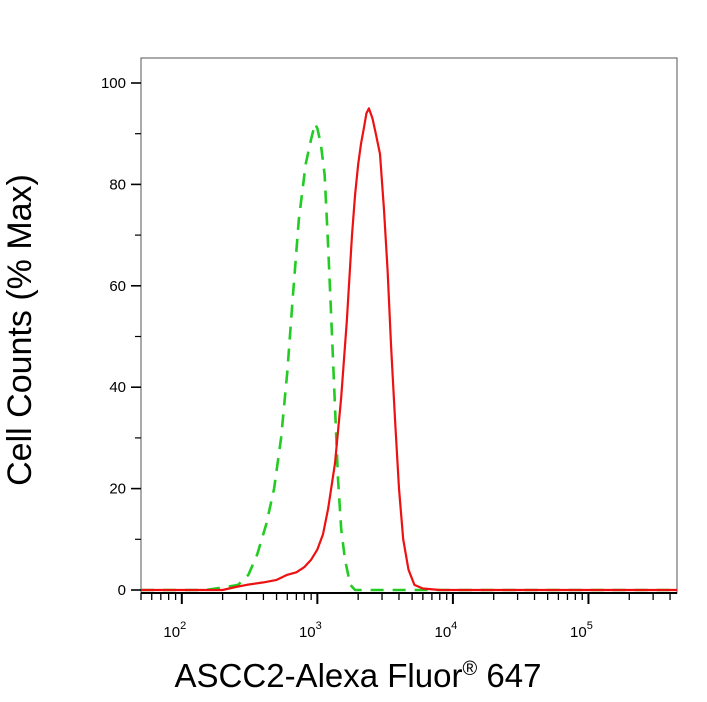 This screenshot has height=702, width=707. What do you see at coordinates (117, 387) in the screenshot?
I see `y-tick-label: 40` at bounding box center [117, 387].